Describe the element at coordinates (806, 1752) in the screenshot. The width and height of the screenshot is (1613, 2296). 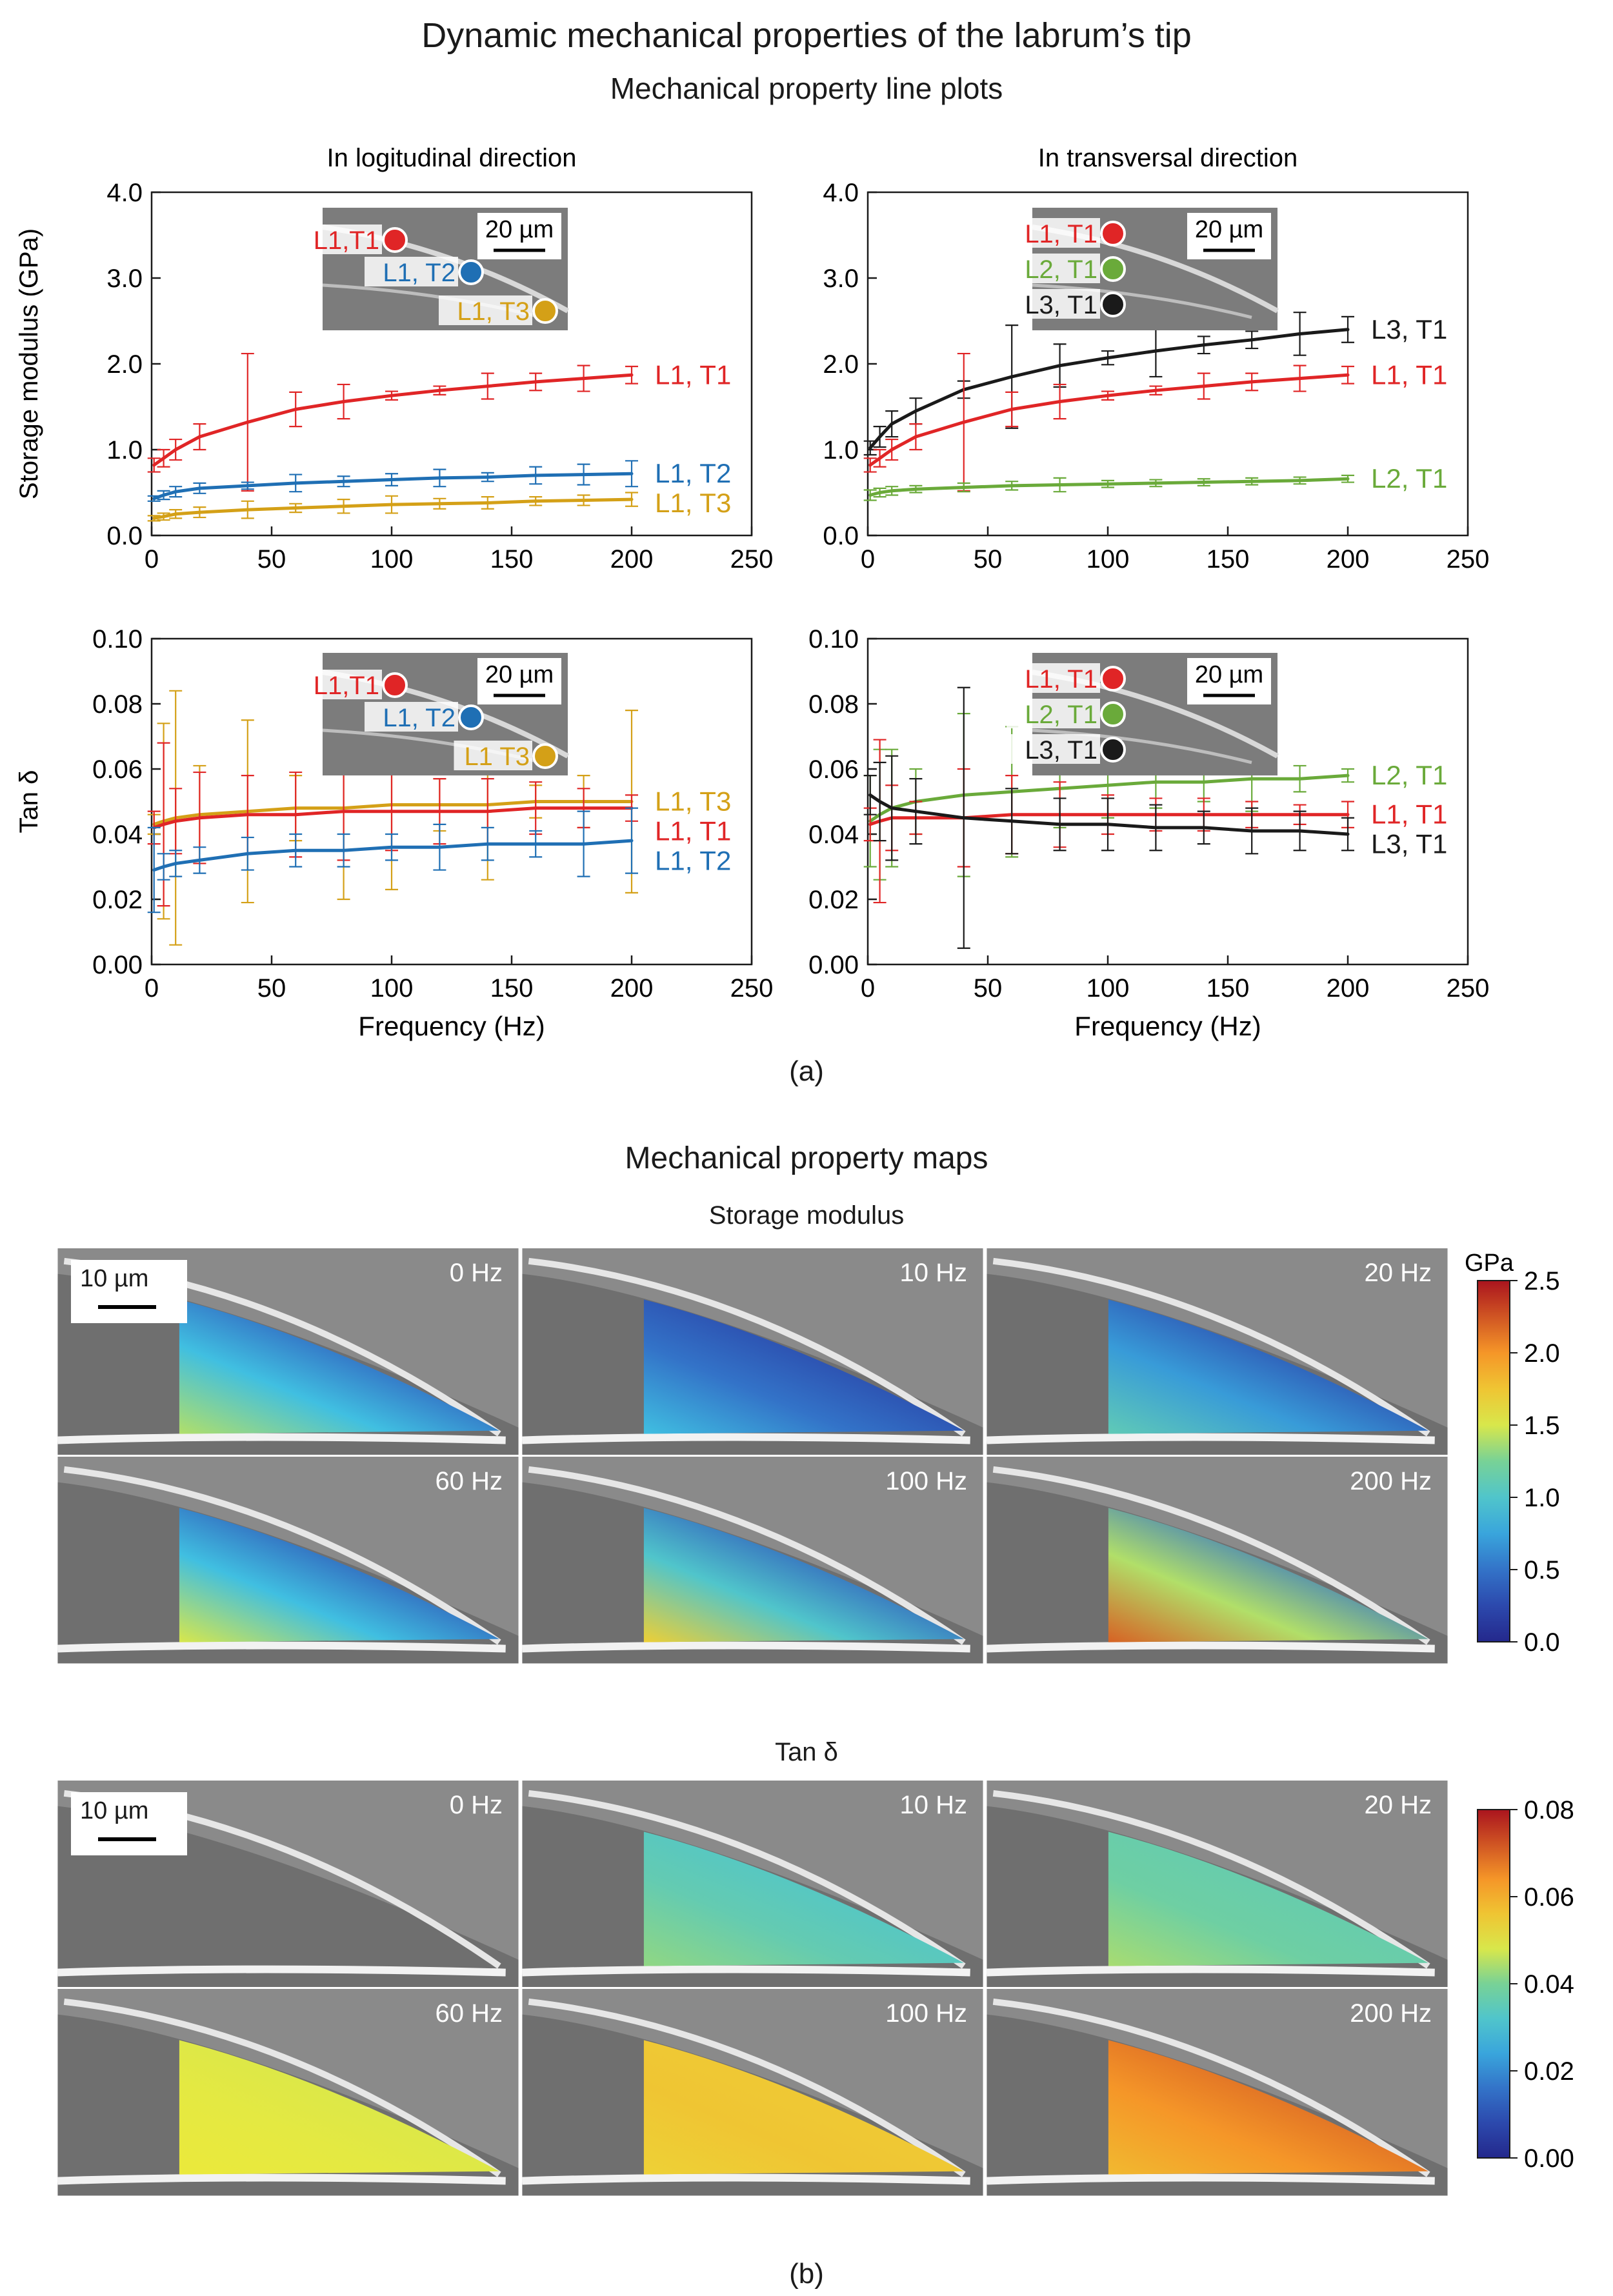
I see `tan-map-title: Tan δ` at that location.